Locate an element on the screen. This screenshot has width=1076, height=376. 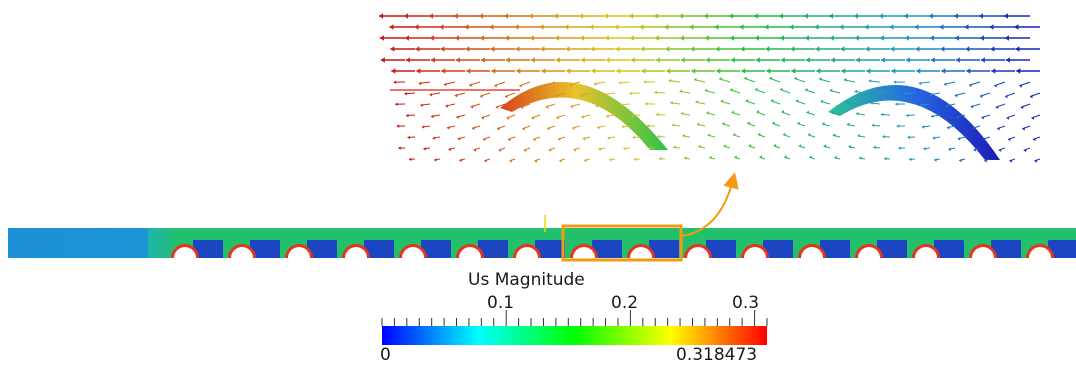
colorbar-max-label: 0.318473 is located at coordinates (716, 355).